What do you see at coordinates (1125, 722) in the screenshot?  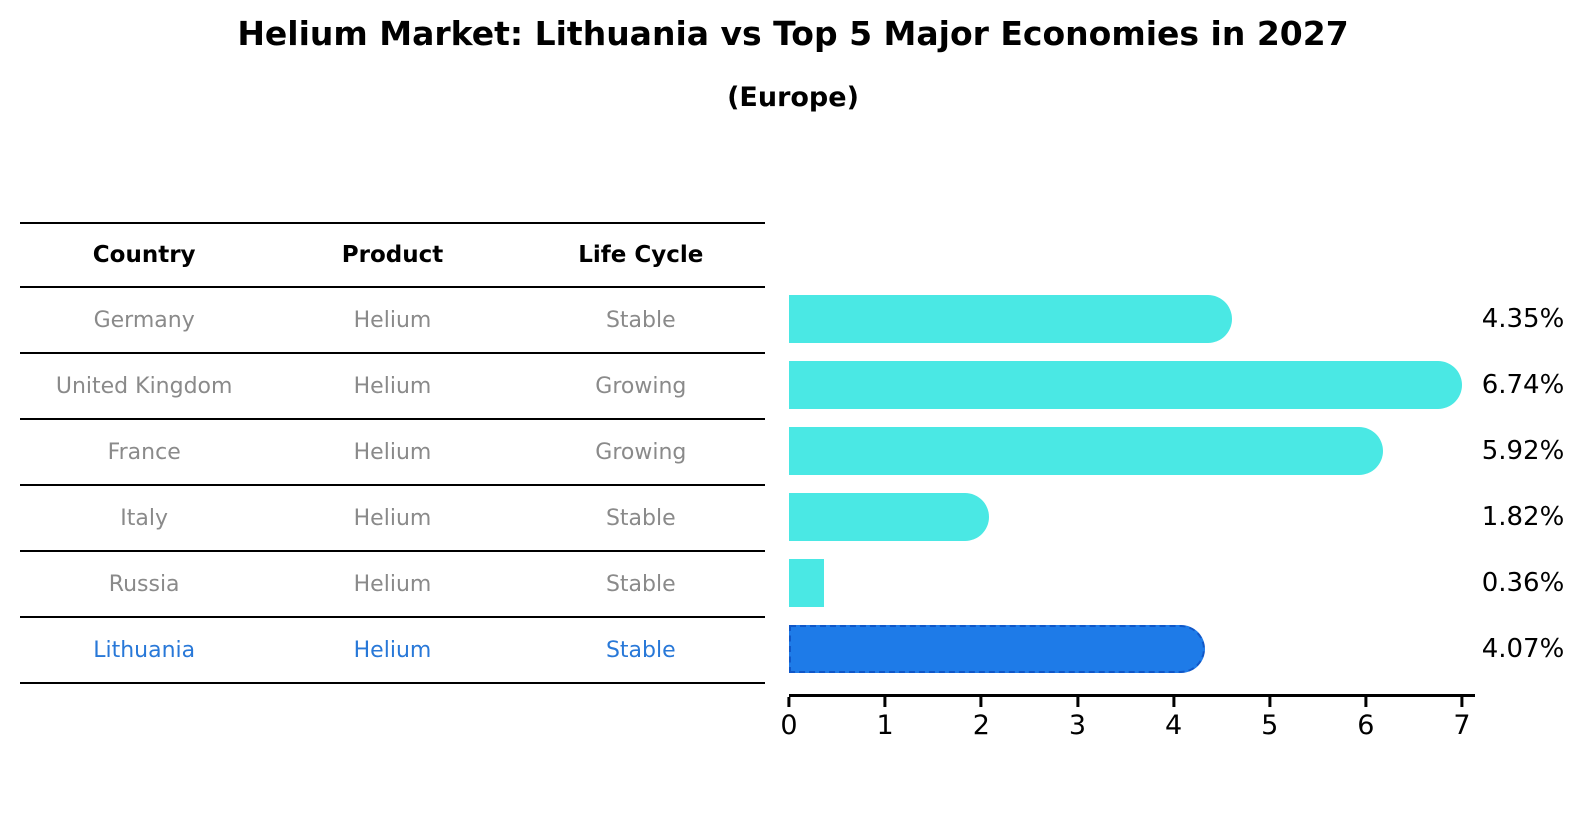 I see `x-axis-ticks: 0 1 2 3 4 5 6 7` at bounding box center [1125, 722].